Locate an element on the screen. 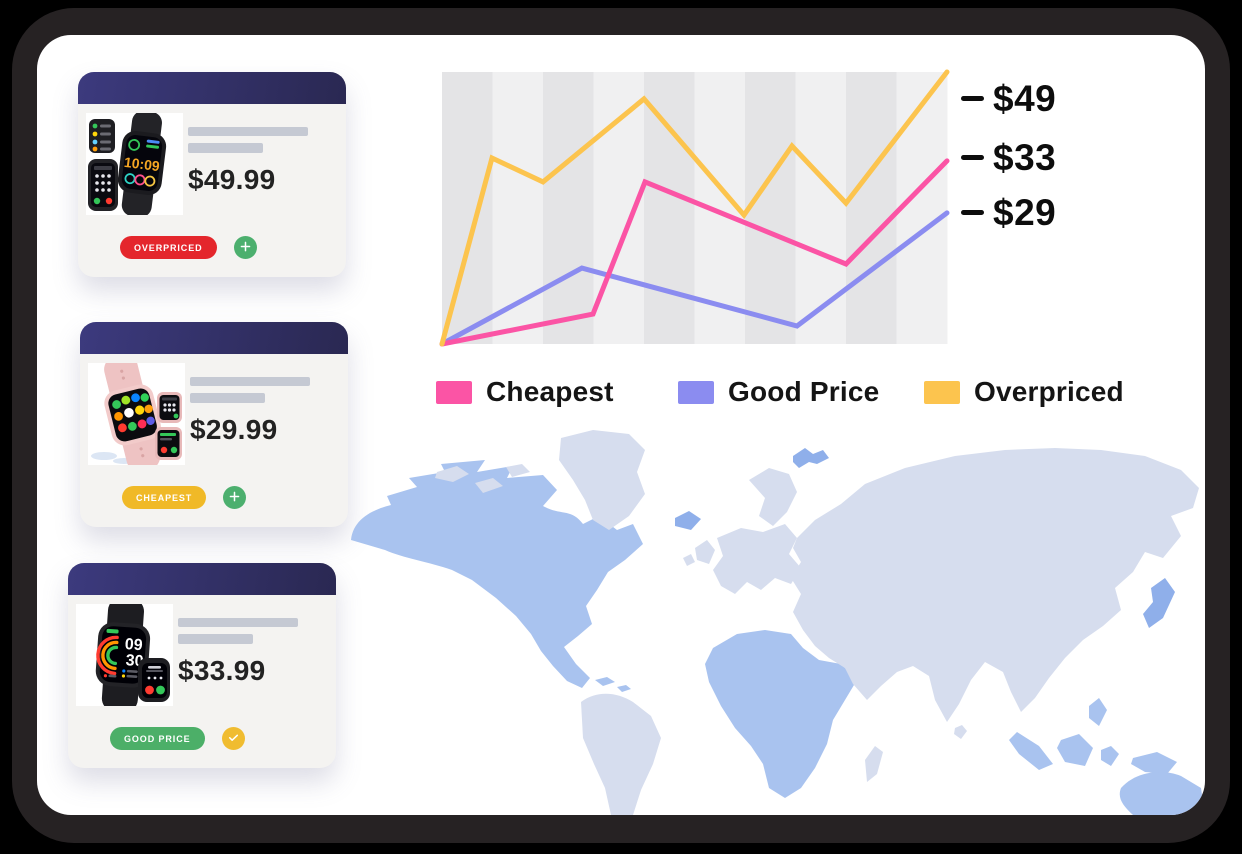 The height and width of the screenshot is (854, 1242). product-card: 09 30 is located at coordinates (202, 665).